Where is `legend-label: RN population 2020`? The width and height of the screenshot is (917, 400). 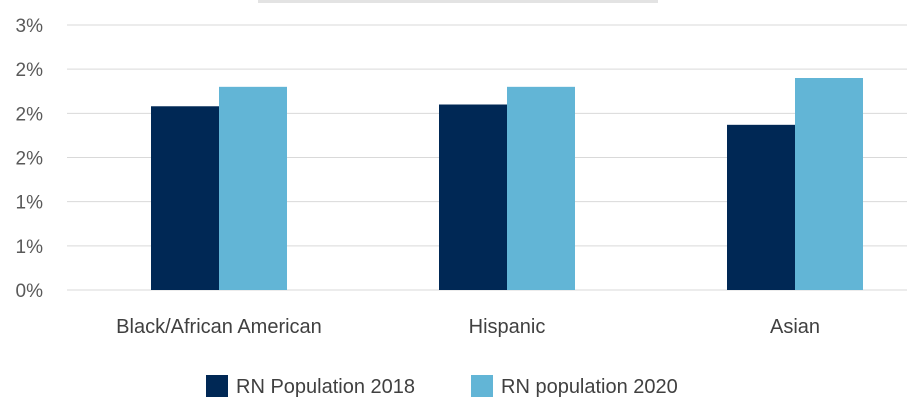 legend-label: RN population 2020 is located at coordinates (589, 387).